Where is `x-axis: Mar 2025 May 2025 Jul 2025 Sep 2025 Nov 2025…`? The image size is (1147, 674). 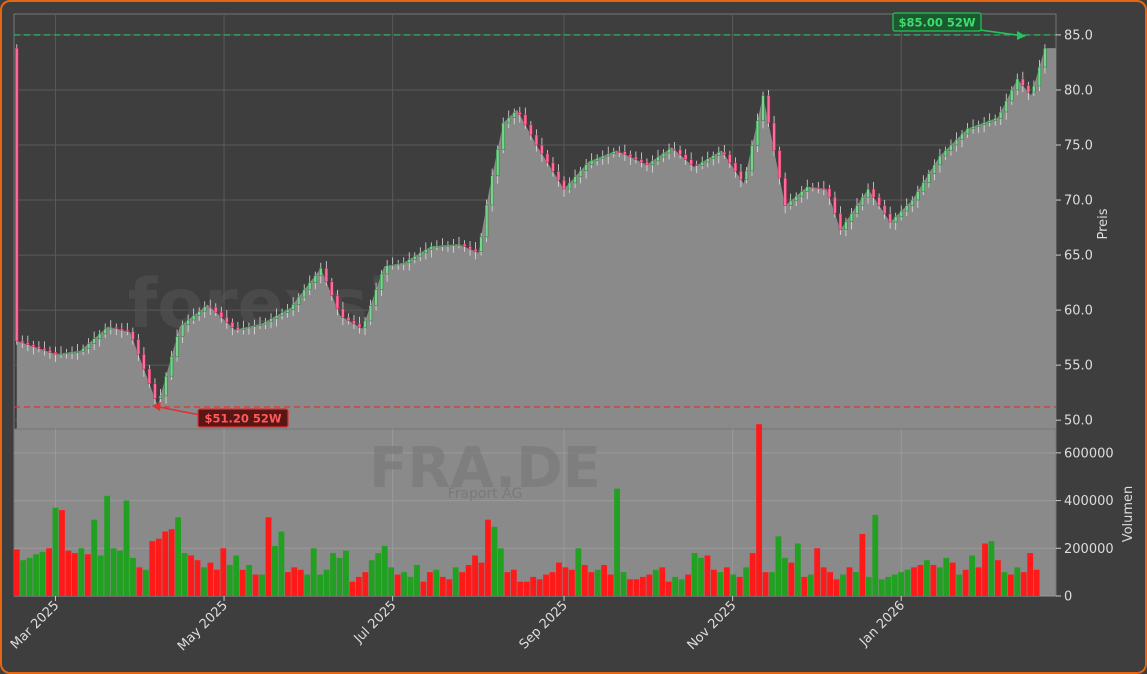
x-axis: Mar 2025 May 2025 Jul 2025 Sep 2025 Nov 2025… is located at coordinates (458, 625).